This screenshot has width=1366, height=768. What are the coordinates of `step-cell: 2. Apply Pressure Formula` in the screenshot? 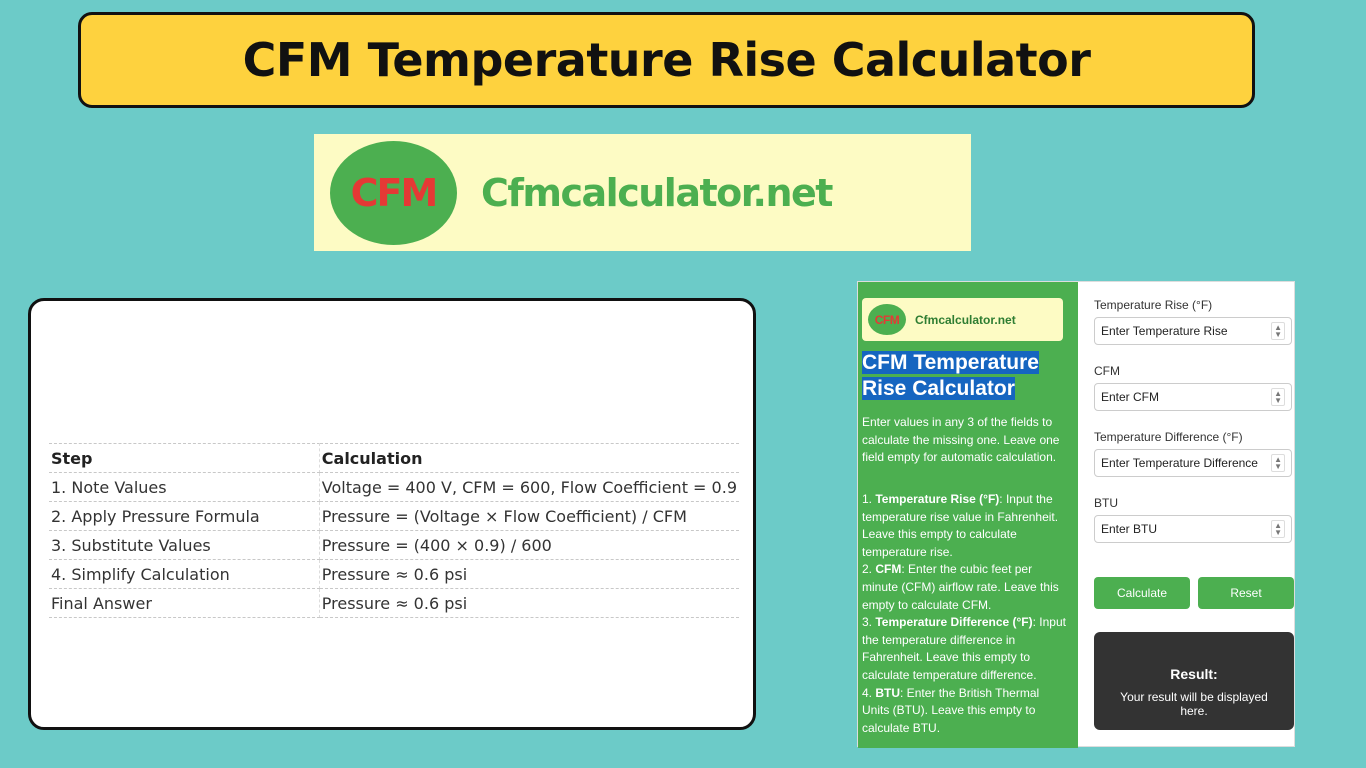 It's located at (184, 516).